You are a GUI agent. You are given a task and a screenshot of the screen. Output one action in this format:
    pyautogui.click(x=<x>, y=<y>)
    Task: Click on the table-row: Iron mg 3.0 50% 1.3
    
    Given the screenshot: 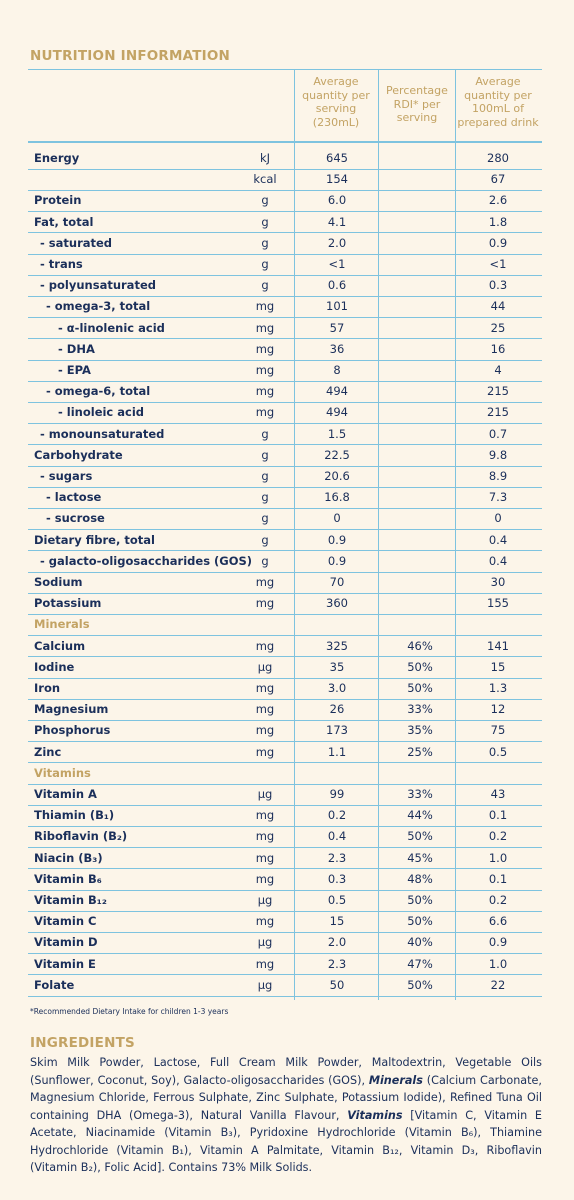 What is the action you would take?
    pyautogui.click(x=285, y=688)
    